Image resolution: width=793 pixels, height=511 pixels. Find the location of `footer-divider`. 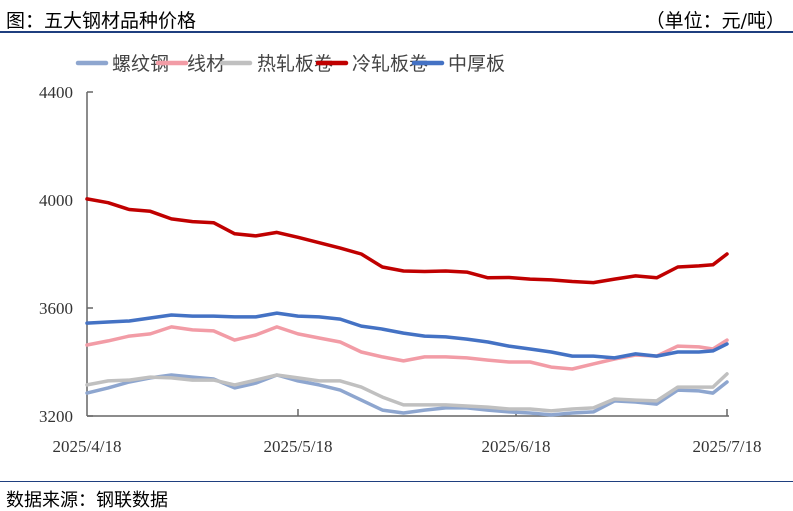

footer-divider is located at coordinates (396, 481).